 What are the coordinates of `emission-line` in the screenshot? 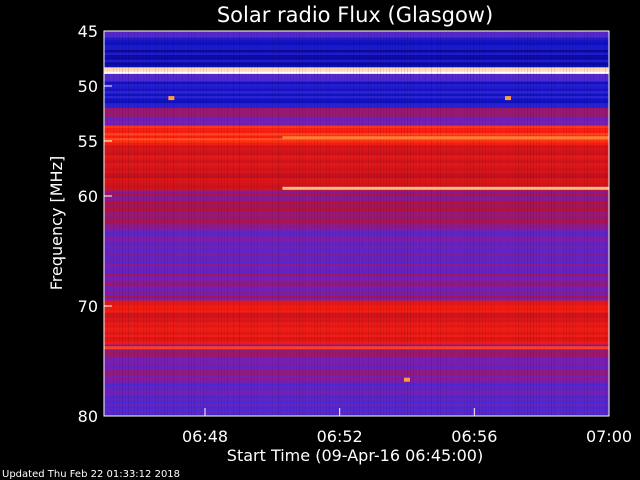 It's located at (445, 138).